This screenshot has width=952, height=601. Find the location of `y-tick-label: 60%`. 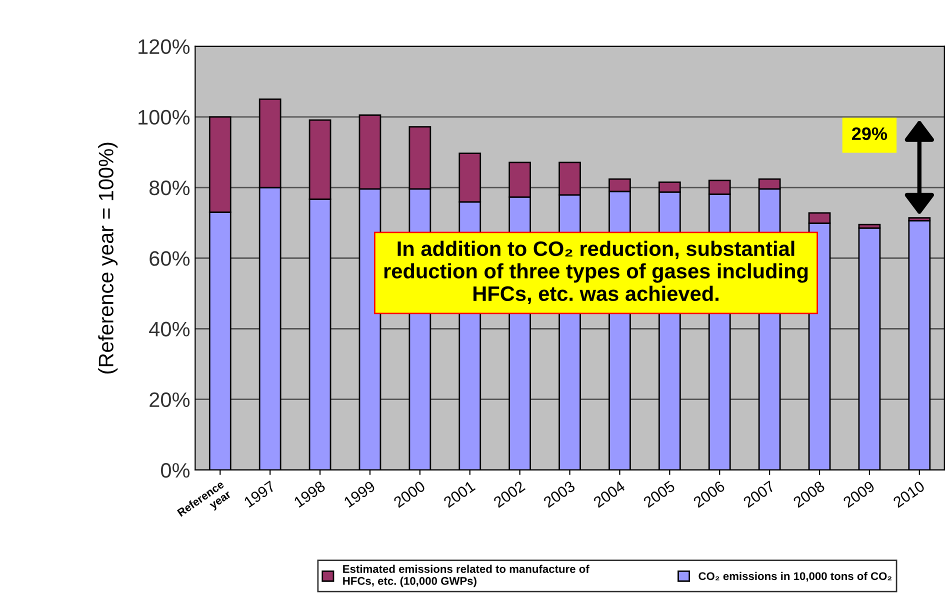

y-tick-label: 60% is located at coordinates (170, 258).